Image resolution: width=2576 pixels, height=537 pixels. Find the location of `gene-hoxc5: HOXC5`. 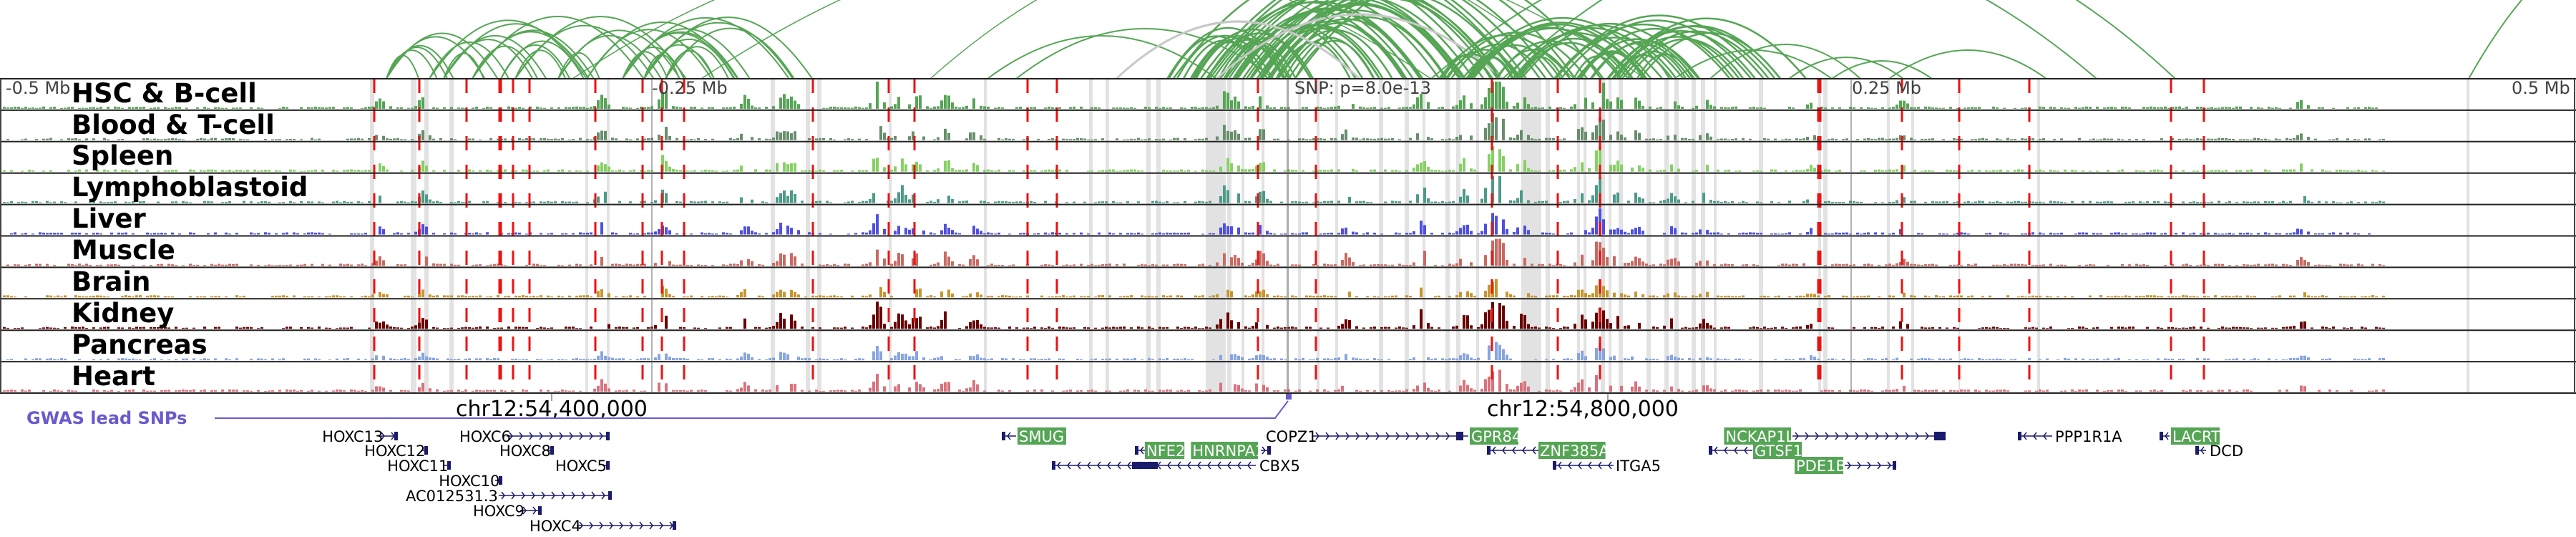

gene-hoxc5: HOXC5 is located at coordinates (582, 466).